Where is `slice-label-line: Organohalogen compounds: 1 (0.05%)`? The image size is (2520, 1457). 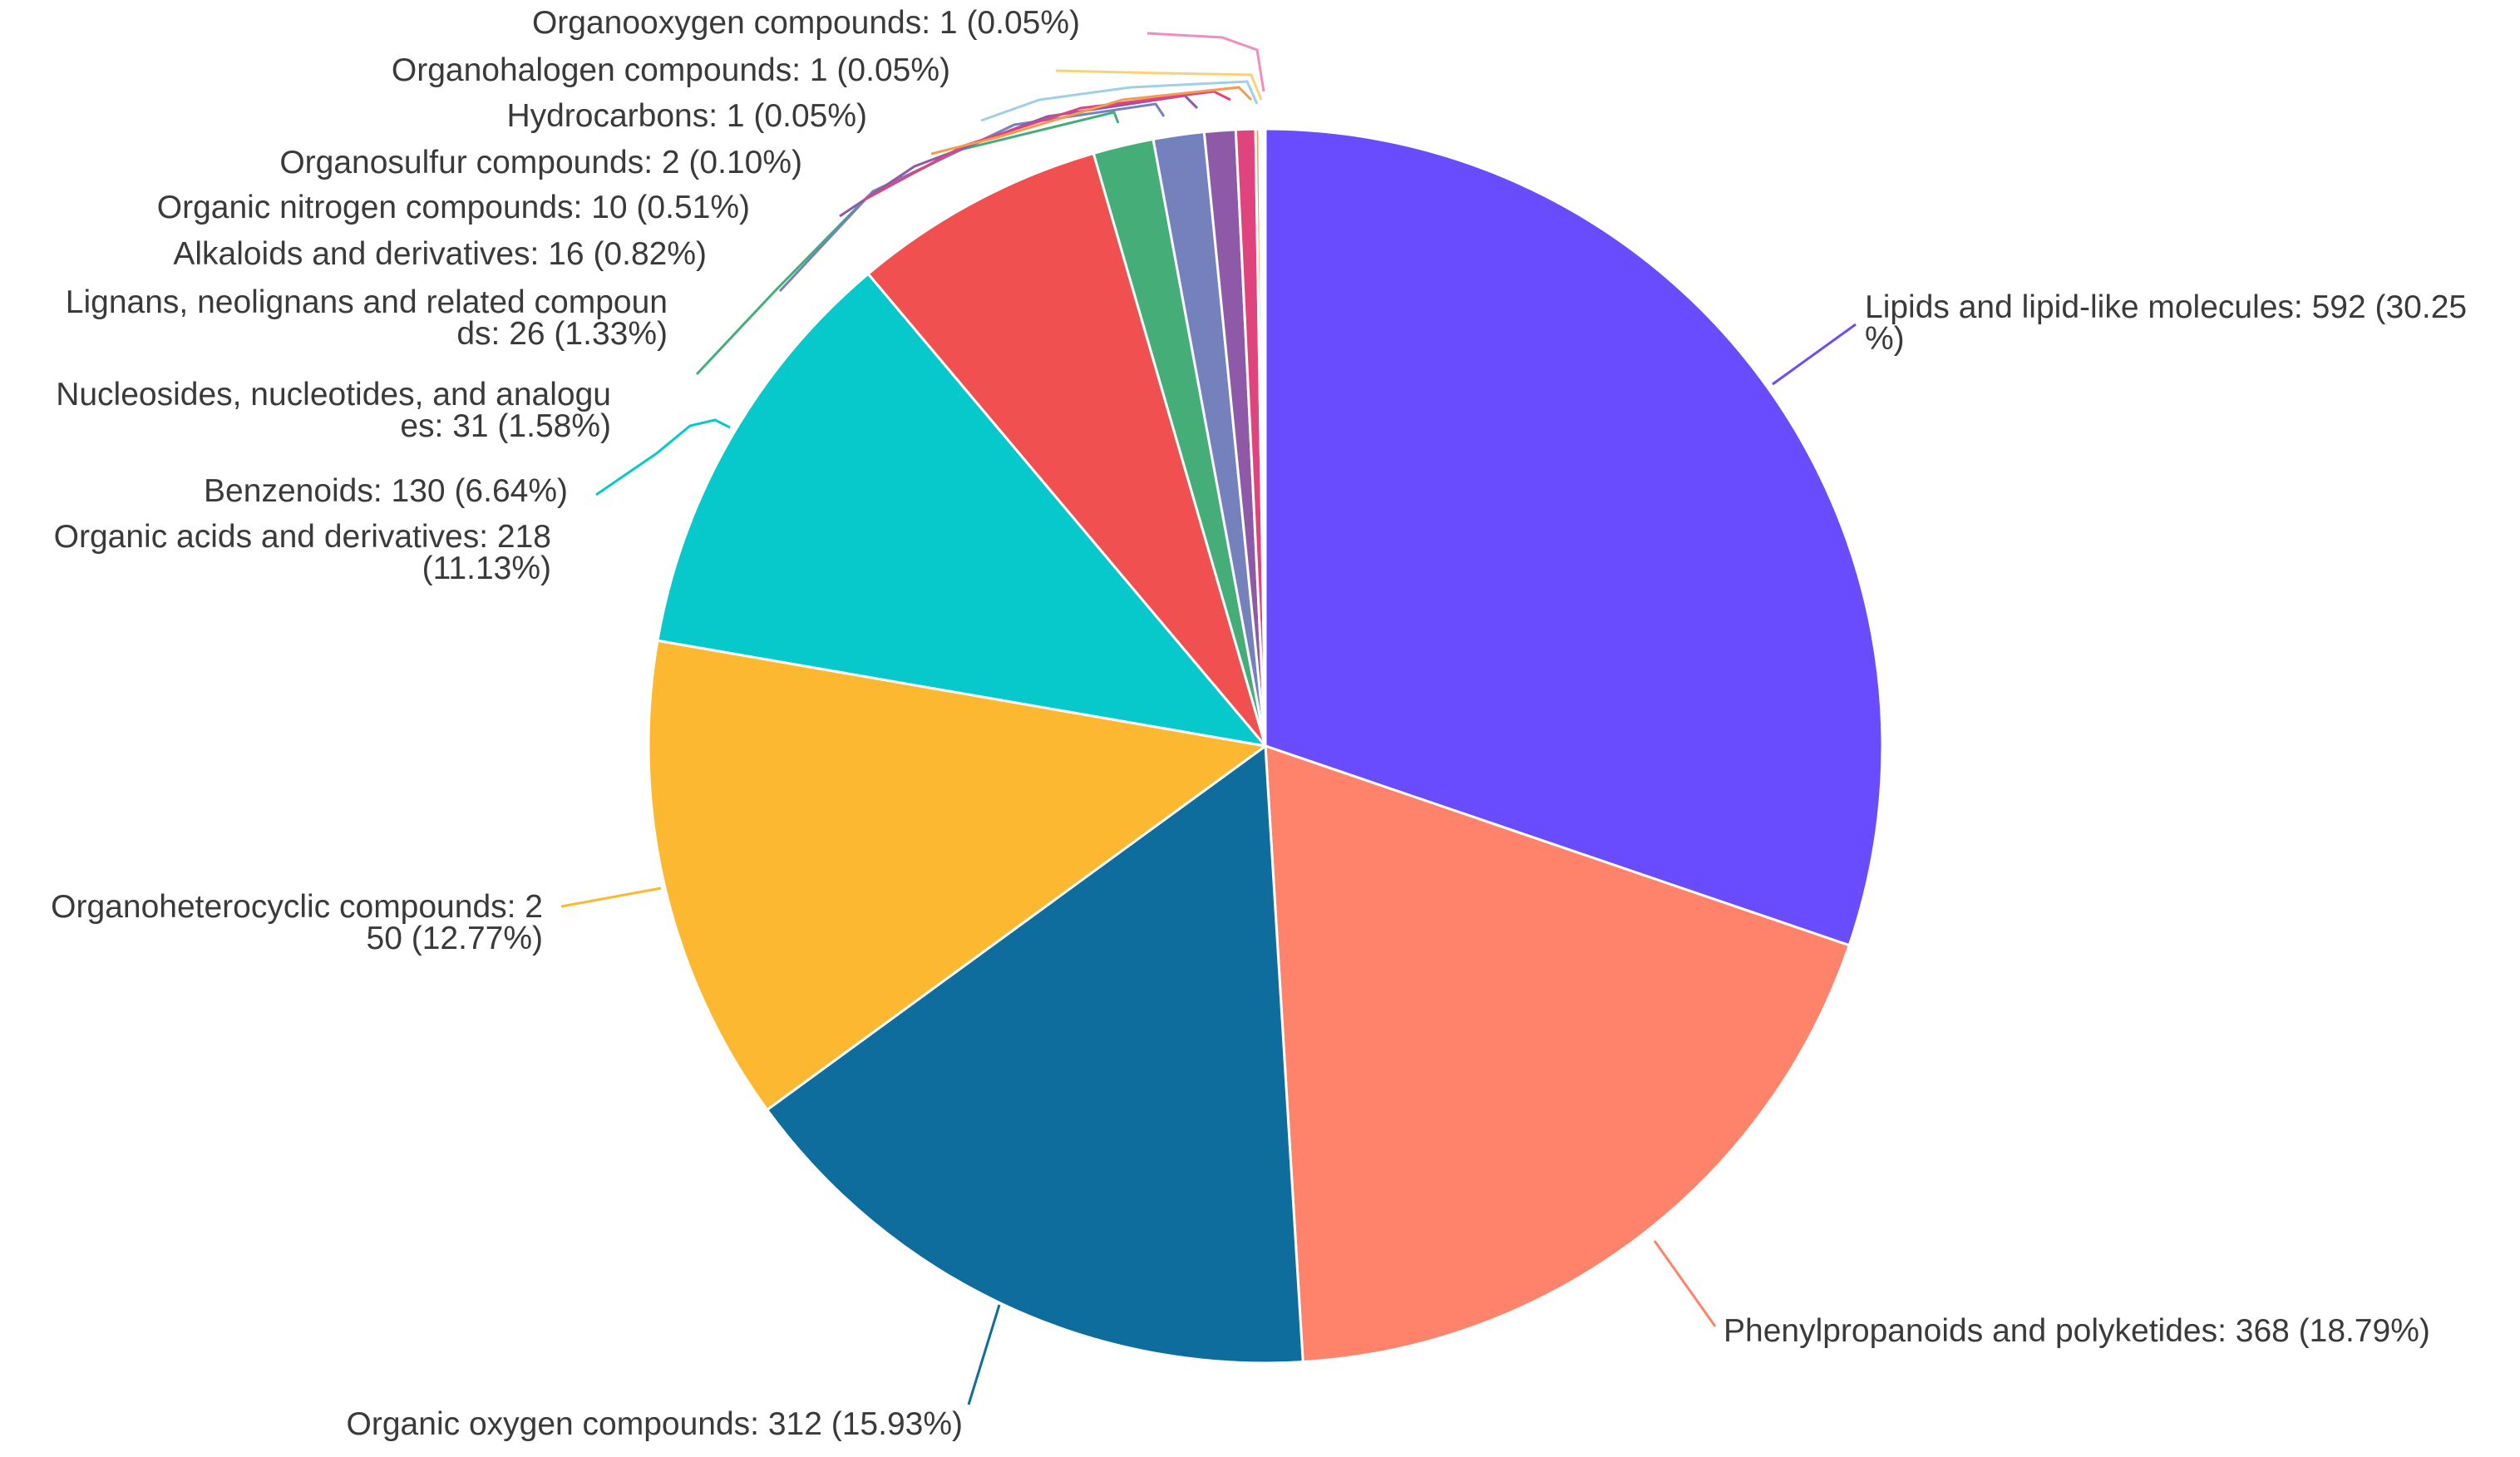
slice-label-line: Organohalogen compounds: 1 (0.05%) is located at coordinates (671, 70).